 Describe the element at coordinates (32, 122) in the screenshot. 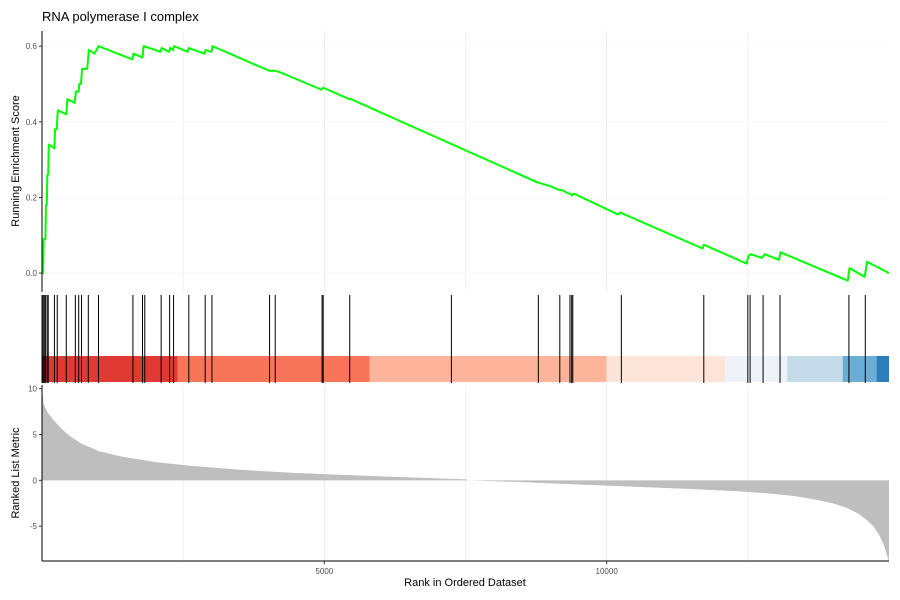

I see `es-y-tick-label: 0.4` at that location.